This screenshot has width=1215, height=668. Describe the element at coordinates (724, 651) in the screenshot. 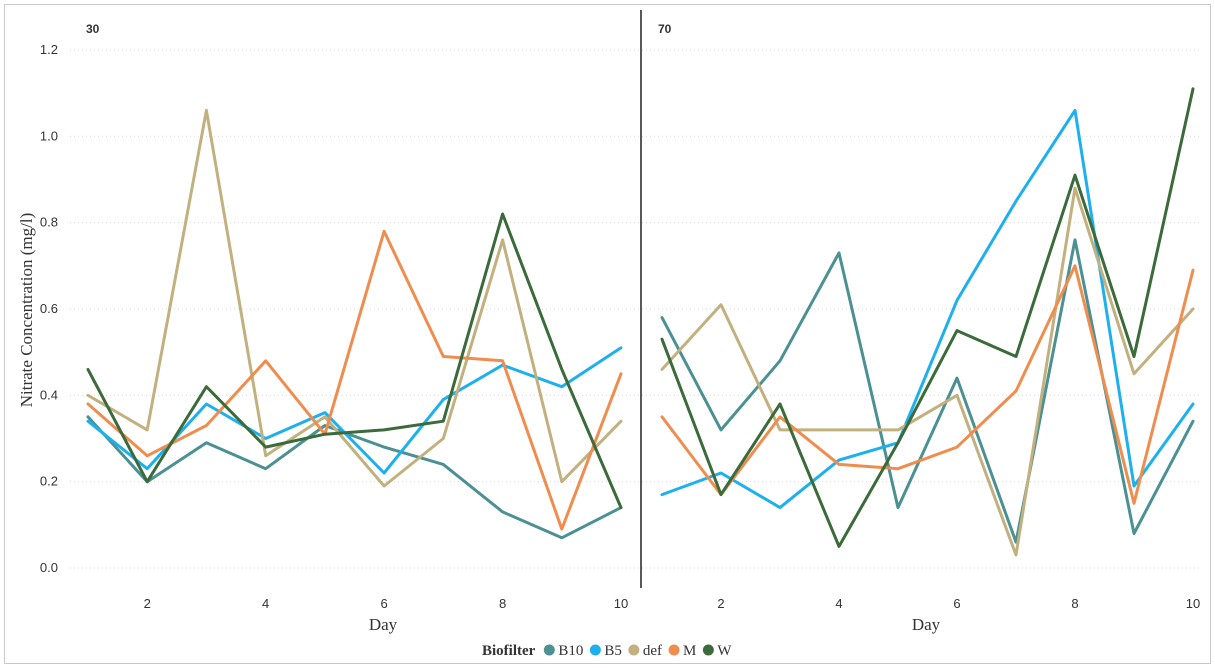

I see `legend-label: W` at that location.